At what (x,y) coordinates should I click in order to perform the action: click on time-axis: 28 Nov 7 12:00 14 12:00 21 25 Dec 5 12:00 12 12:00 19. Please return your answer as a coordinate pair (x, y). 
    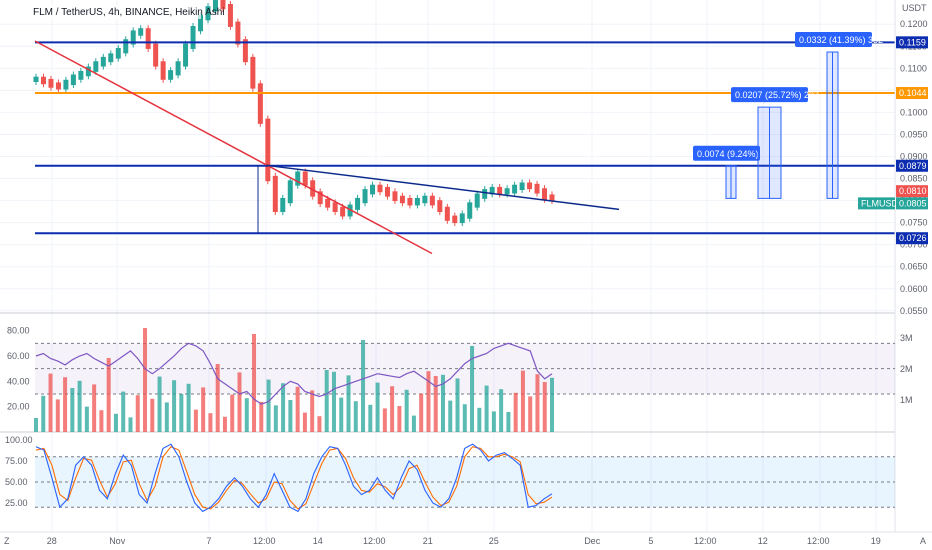
    Looking at the image, I should click on (464, 541).